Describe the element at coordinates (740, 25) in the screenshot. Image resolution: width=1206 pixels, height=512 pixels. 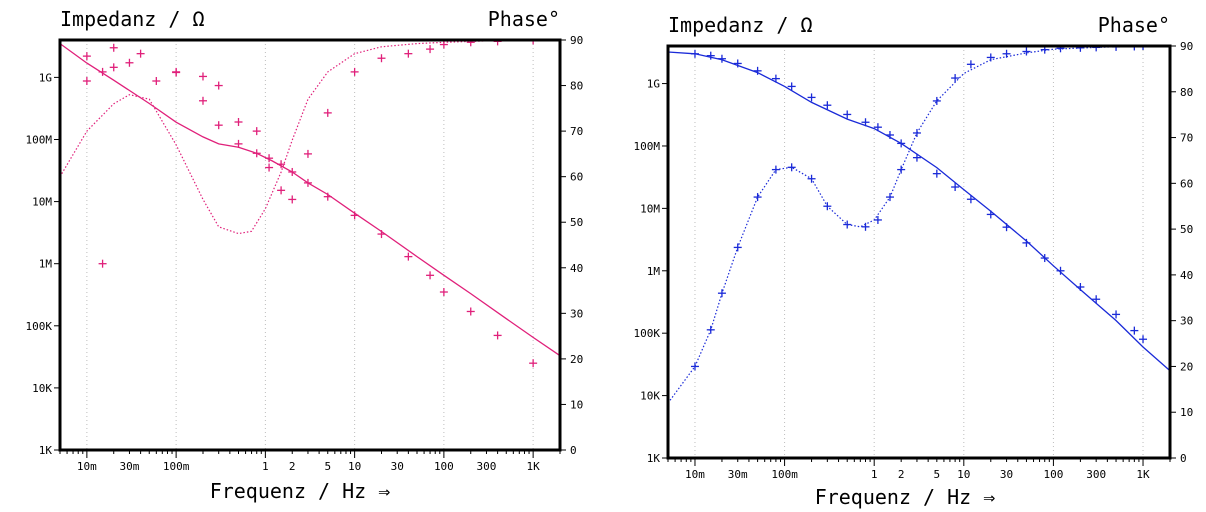
I see `right-title-impedance: Impedanz / Ω` at that location.